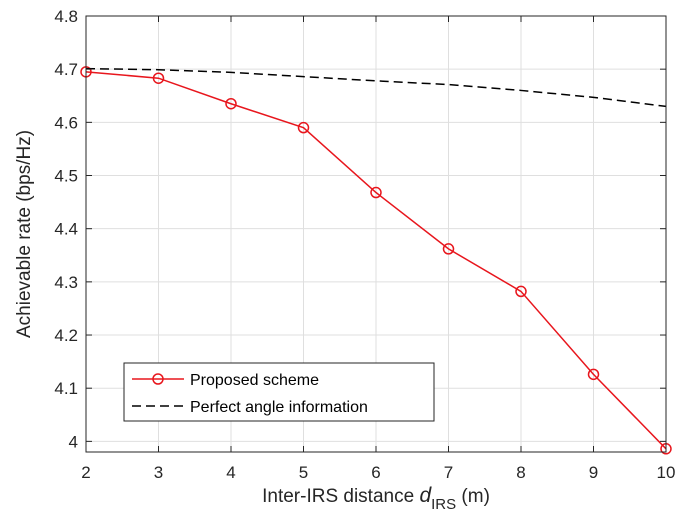  Describe the element at coordinates (230, 472) in the screenshot. I see `x-tick-label: 4` at that location.